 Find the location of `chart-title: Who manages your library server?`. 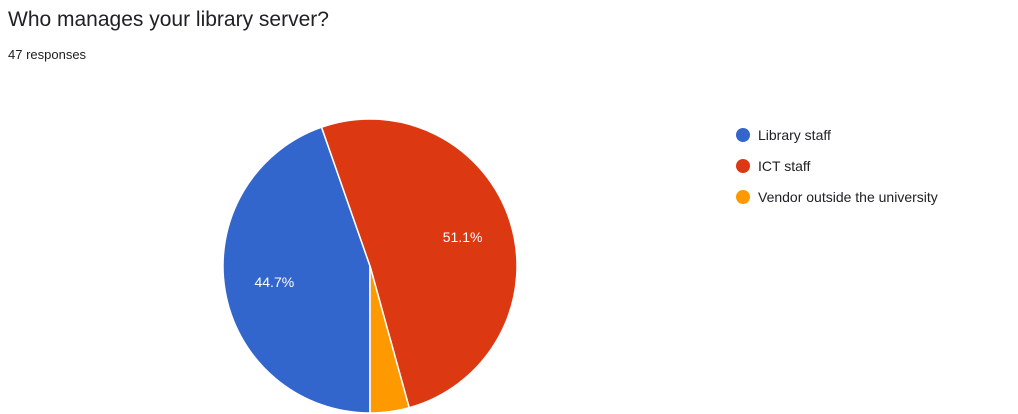

chart-title: Who manages your library server? is located at coordinates (168, 19).